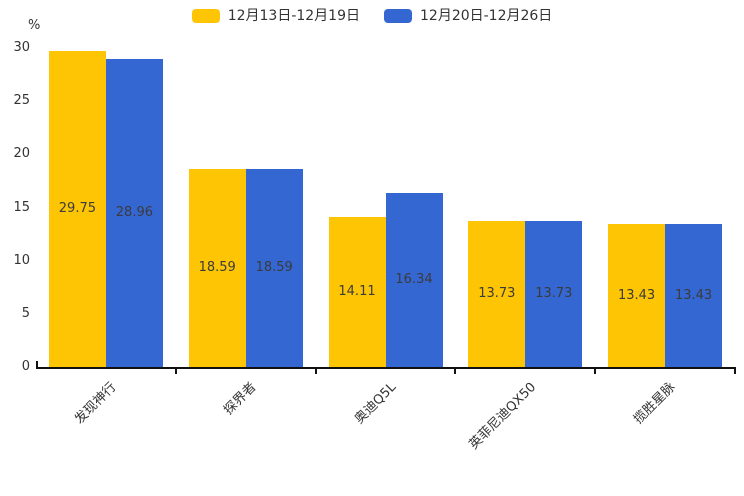 Image resolution: width=744 pixels, height=496 pixels. I want to click on legend-swatch-week1, so click(205, 16).